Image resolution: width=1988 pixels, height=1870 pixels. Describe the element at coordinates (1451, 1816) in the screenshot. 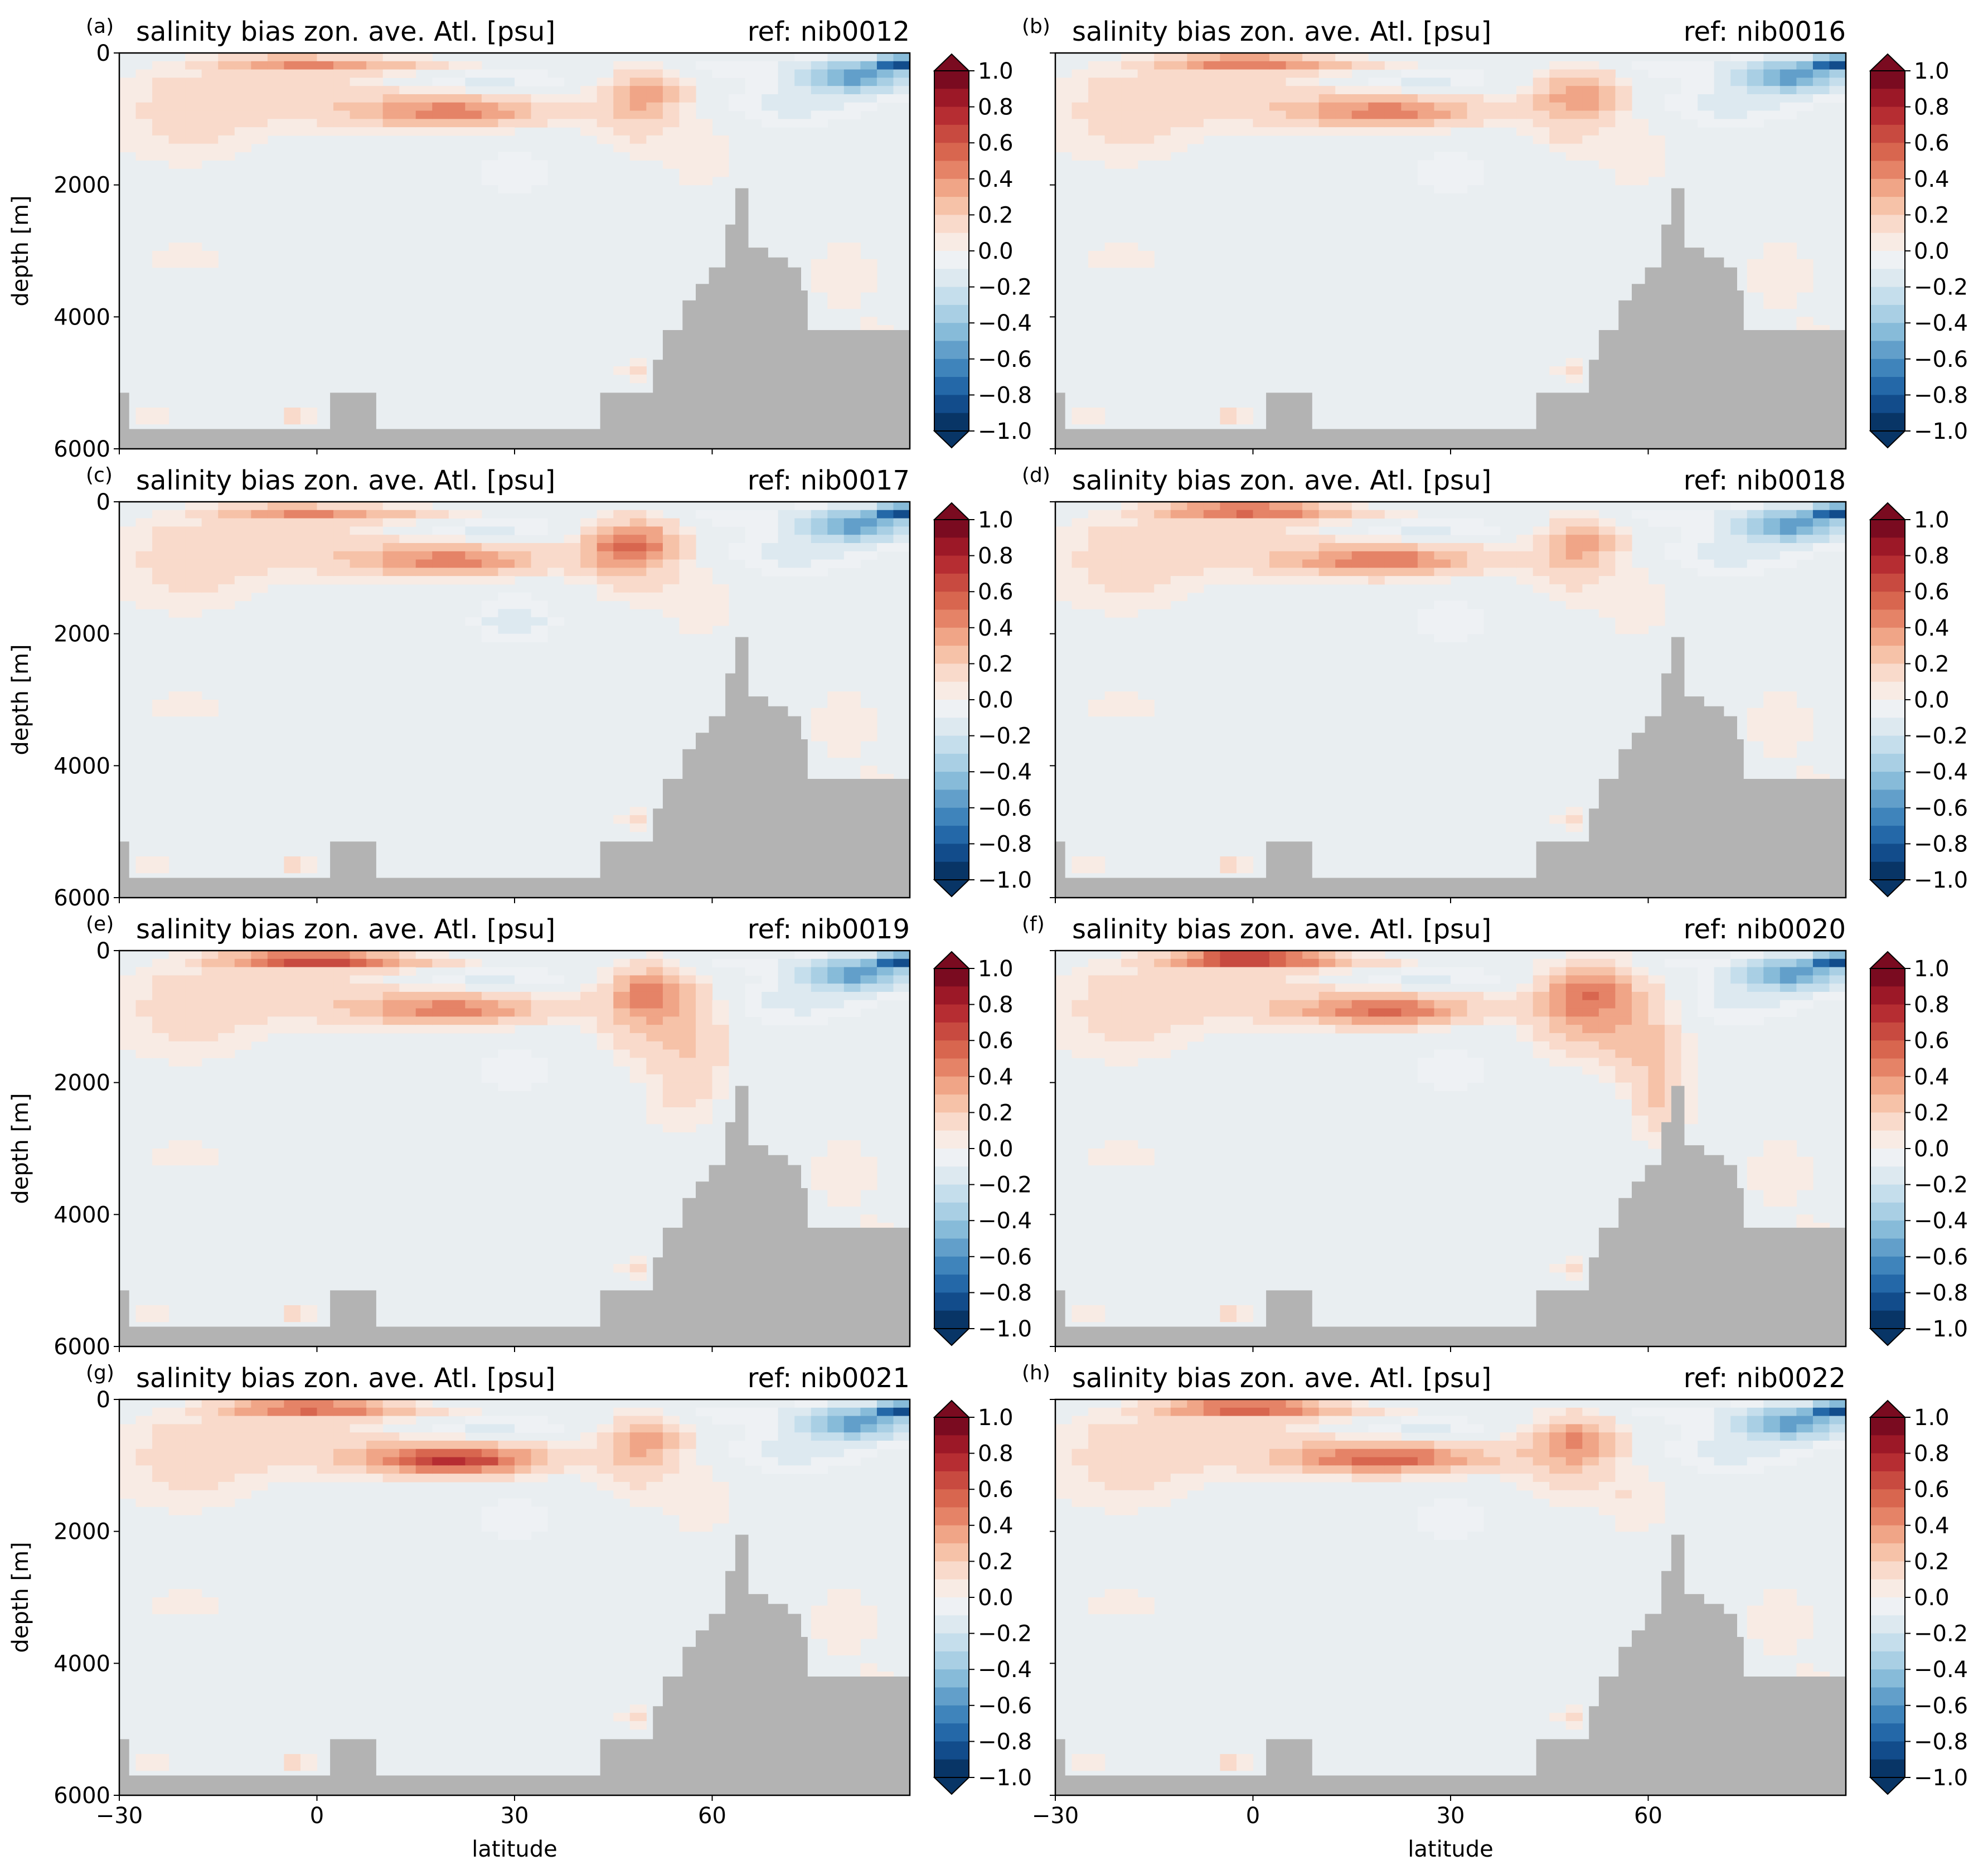

I see `x-tick-label: 30` at that location.